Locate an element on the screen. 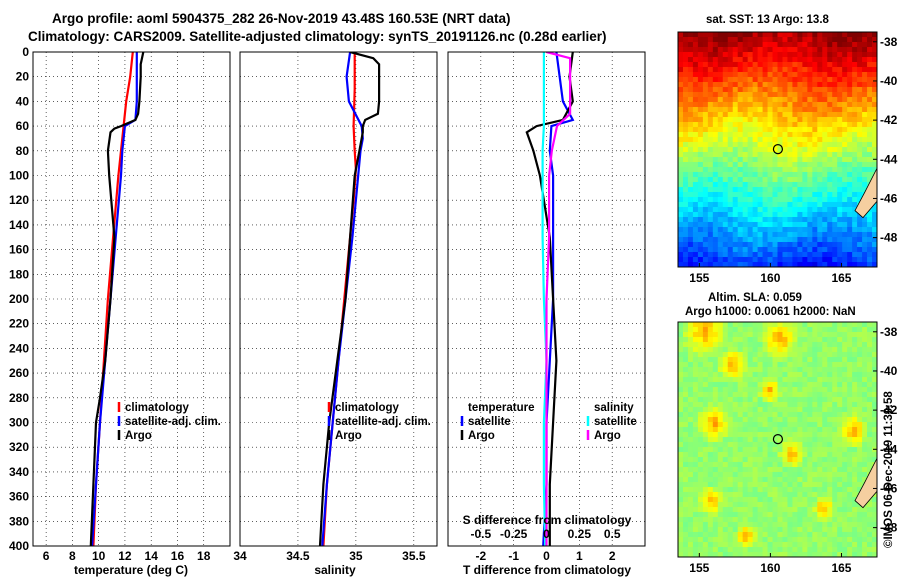 The width and height of the screenshot is (900, 580). series-line-argo is located at coordinates (117, 299).